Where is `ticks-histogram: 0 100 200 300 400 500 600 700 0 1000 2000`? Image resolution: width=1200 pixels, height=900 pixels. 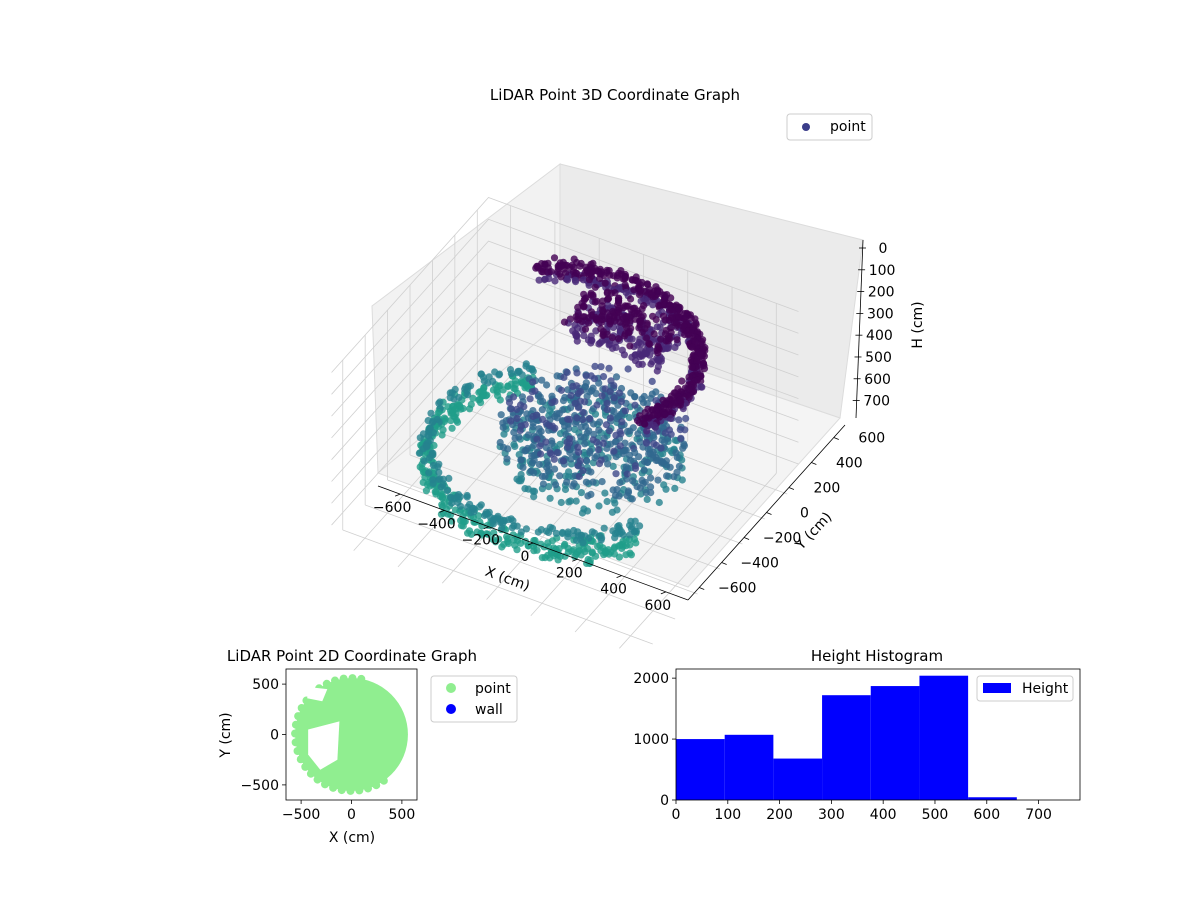
ticks-histogram: 0 100 200 300 400 500 600 700 0 1000 2000 is located at coordinates (842, 747).